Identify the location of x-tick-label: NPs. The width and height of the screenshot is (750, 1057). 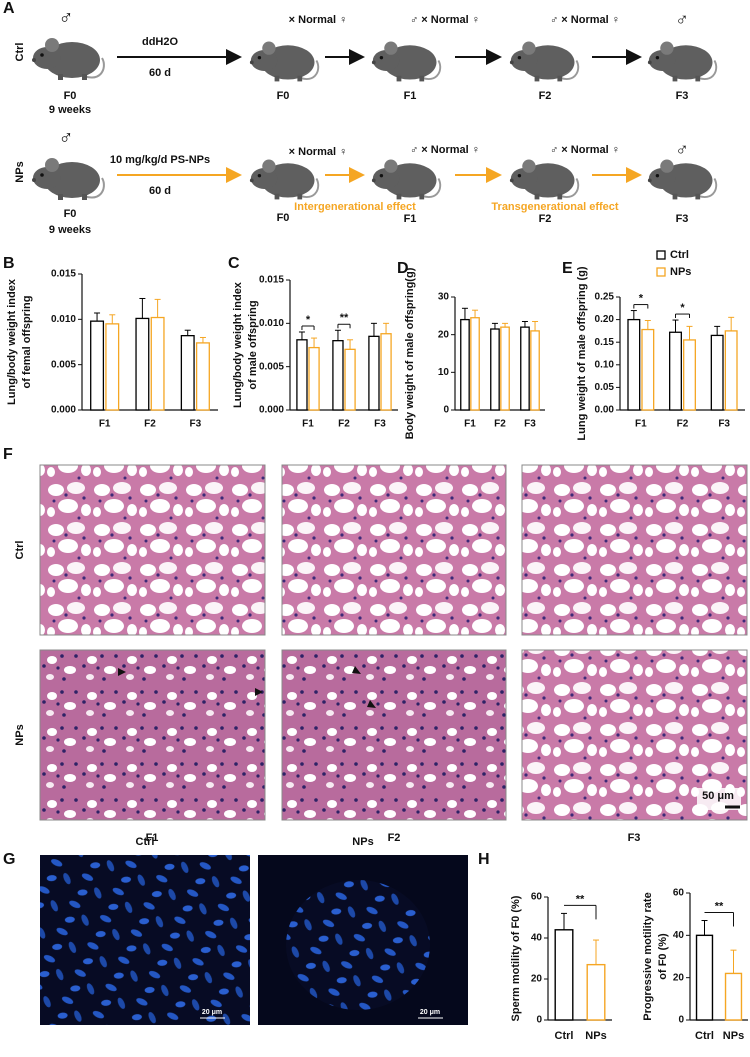
(733, 1036).